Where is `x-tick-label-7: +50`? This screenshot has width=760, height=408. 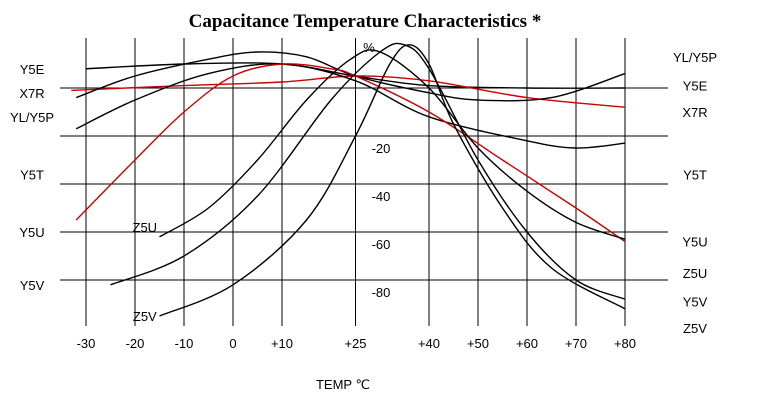 x-tick-label-7: +50 is located at coordinates (478, 343).